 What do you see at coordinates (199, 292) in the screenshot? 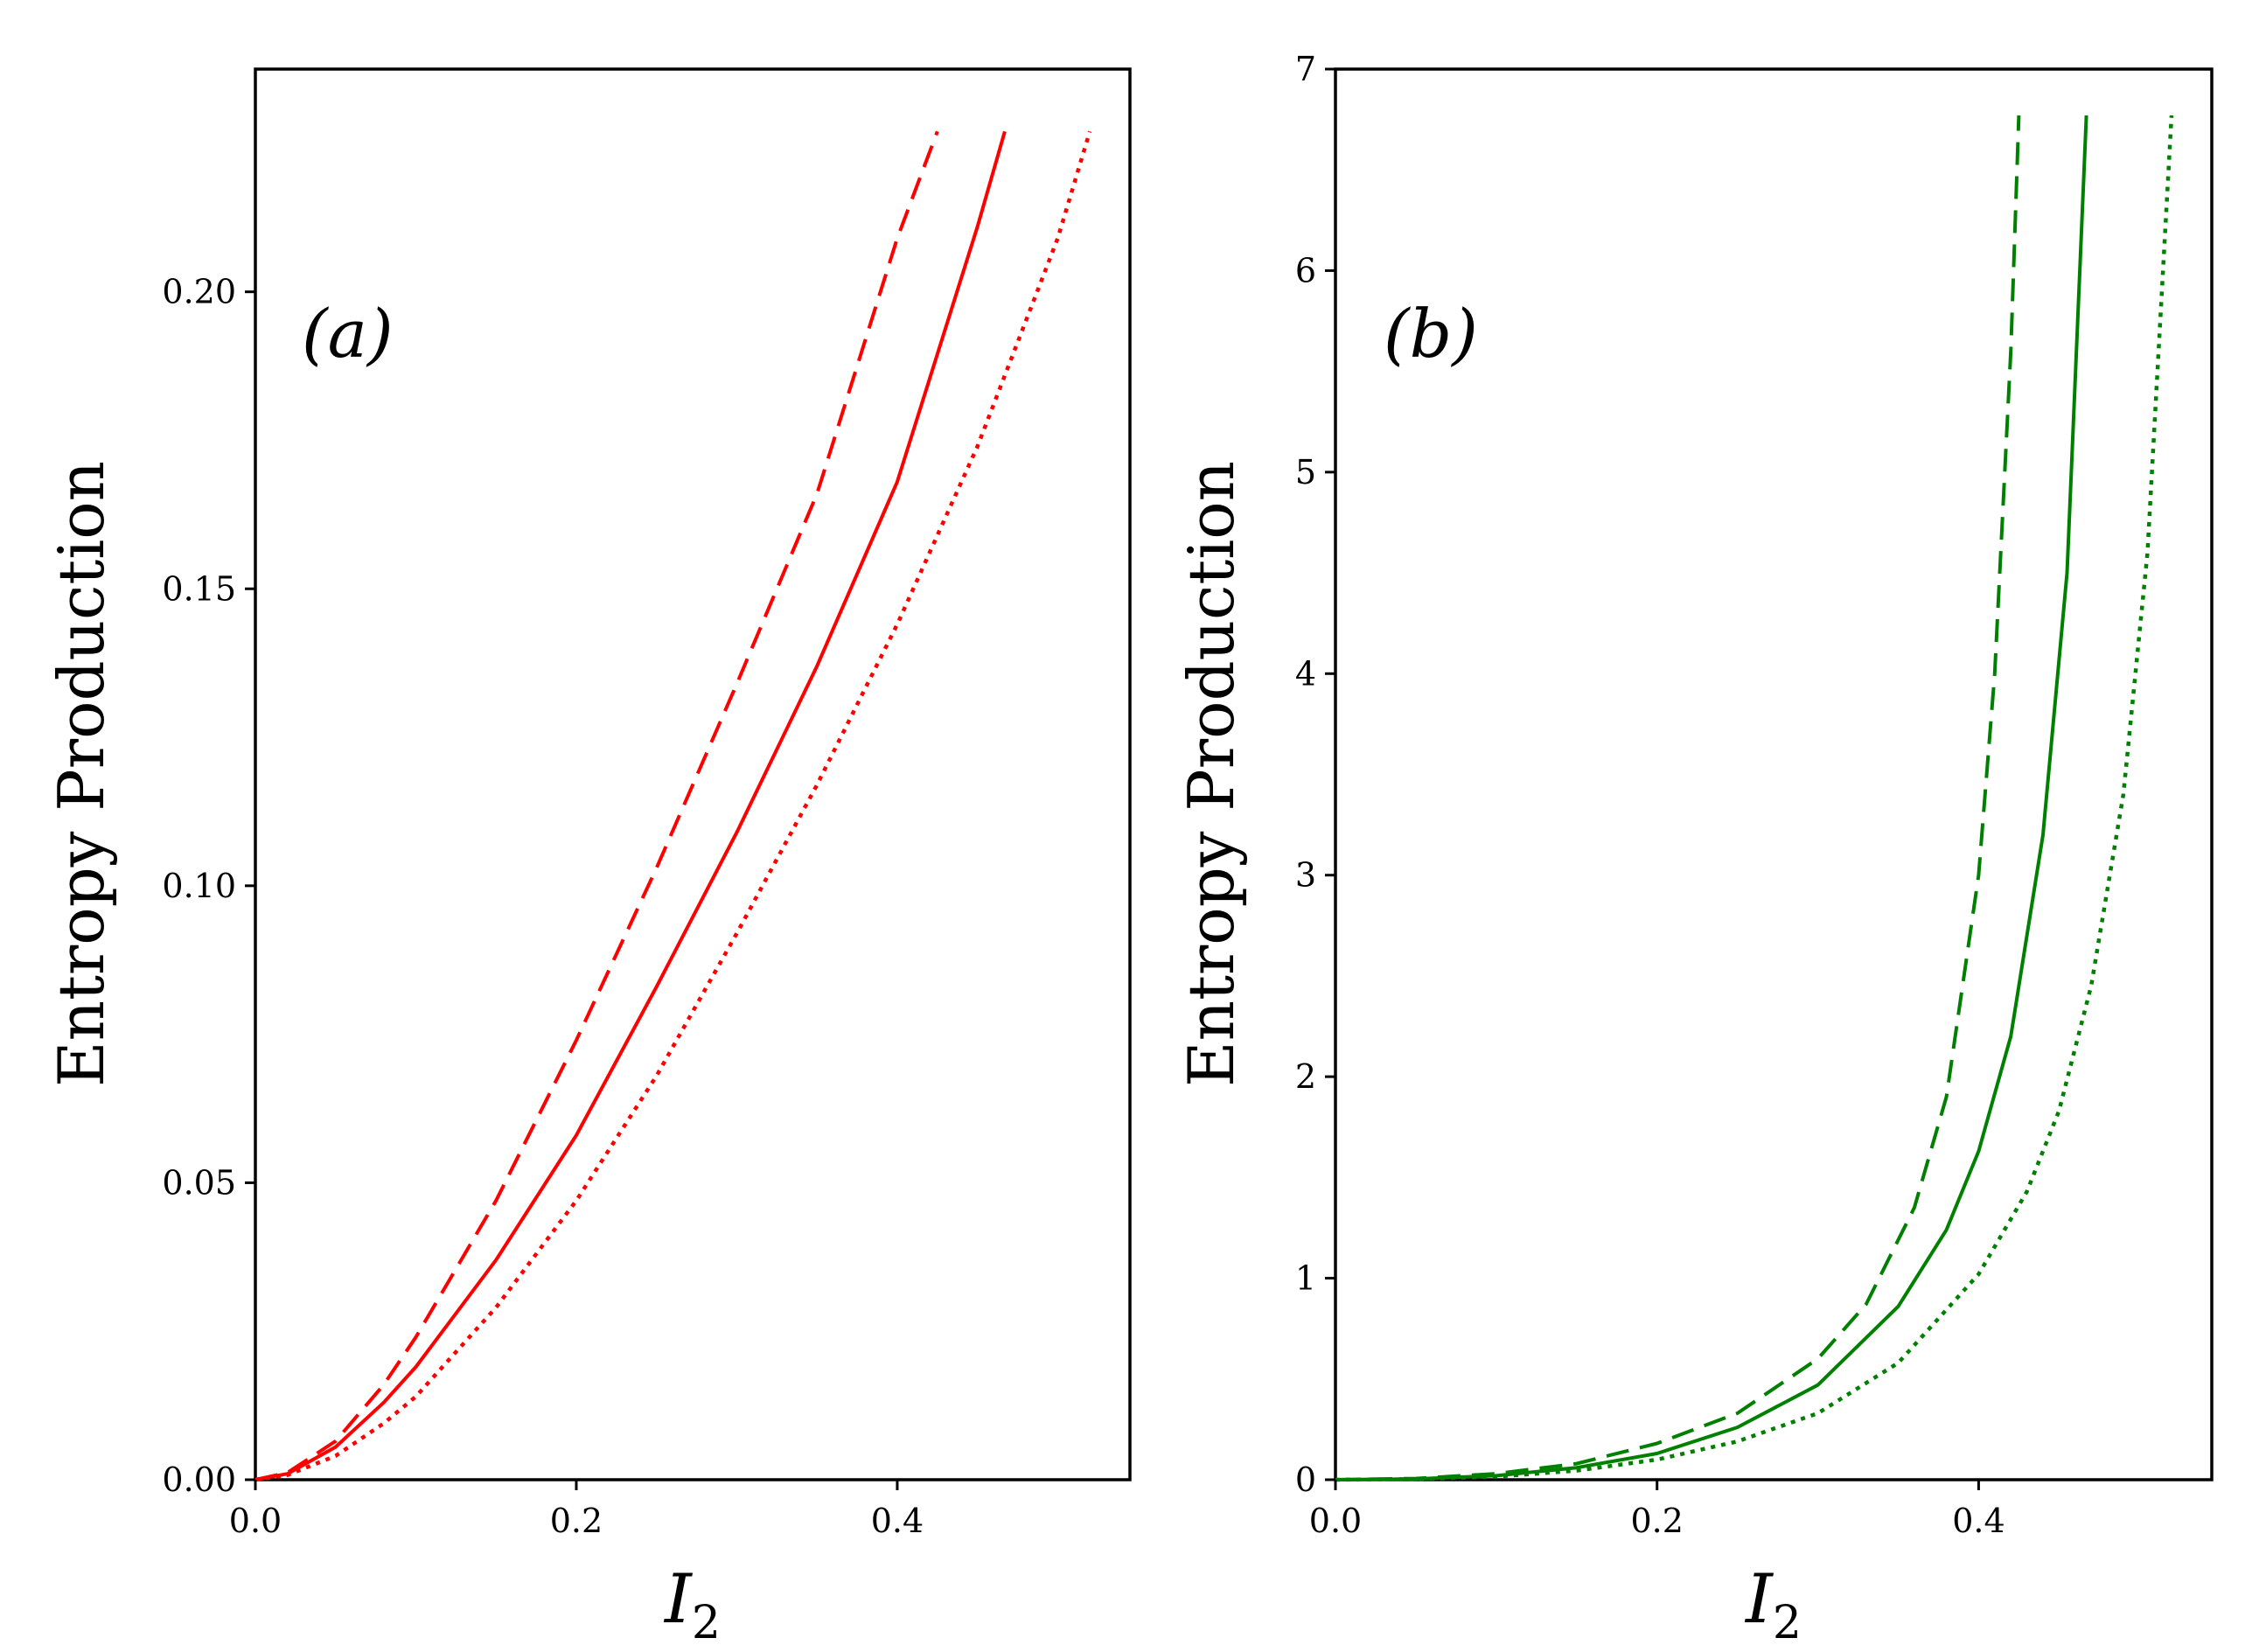
I see `y-tick-label-a: 0.20` at bounding box center [199, 292].